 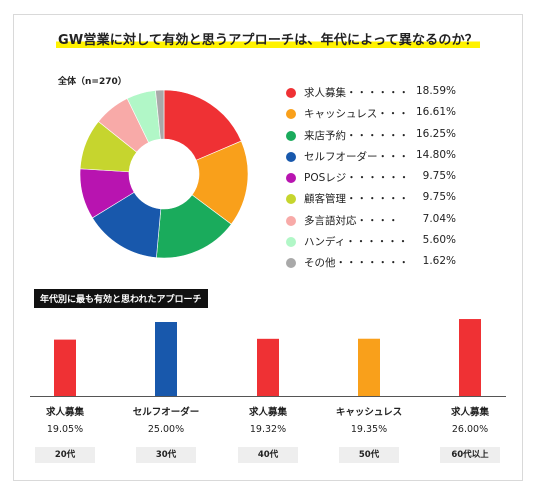 What do you see at coordinates (470, 429) in the screenshot?
I see `bar-value-label: 26.00%` at bounding box center [470, 429].